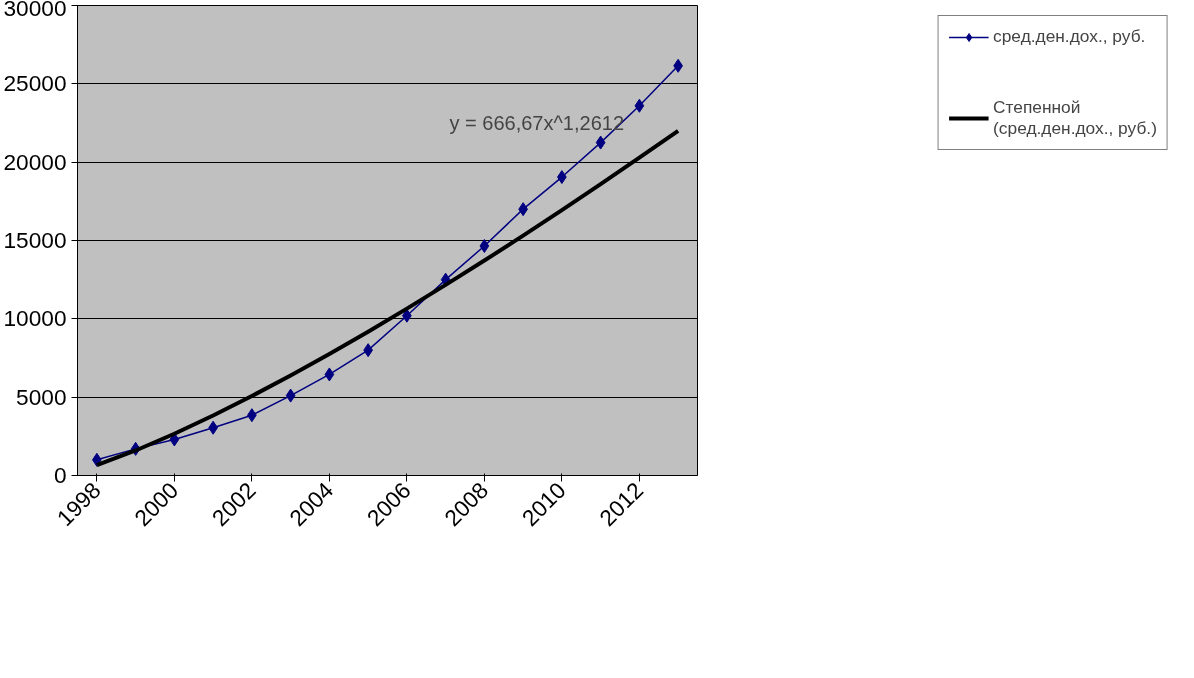 The image size is (1194, 678). What do you see at coordinates (60, 475) in the screenshot?
I see `y-tick-label: 0` at bounding box center [60, 475].